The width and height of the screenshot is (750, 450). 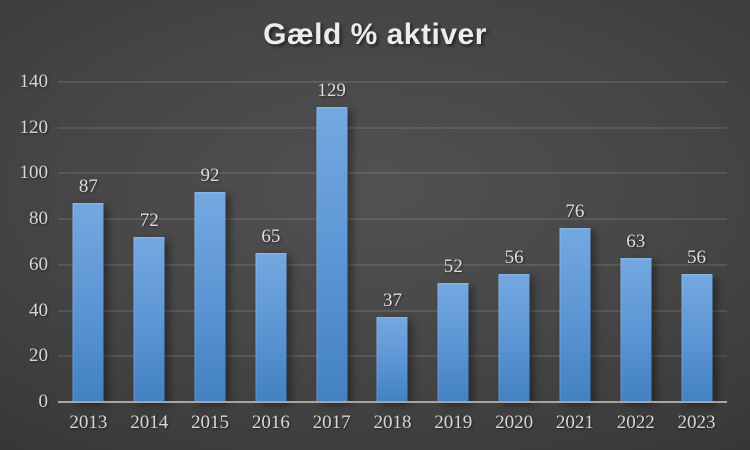 I want to click on bar-slot-2017: 129, so click(x=331, y=241).